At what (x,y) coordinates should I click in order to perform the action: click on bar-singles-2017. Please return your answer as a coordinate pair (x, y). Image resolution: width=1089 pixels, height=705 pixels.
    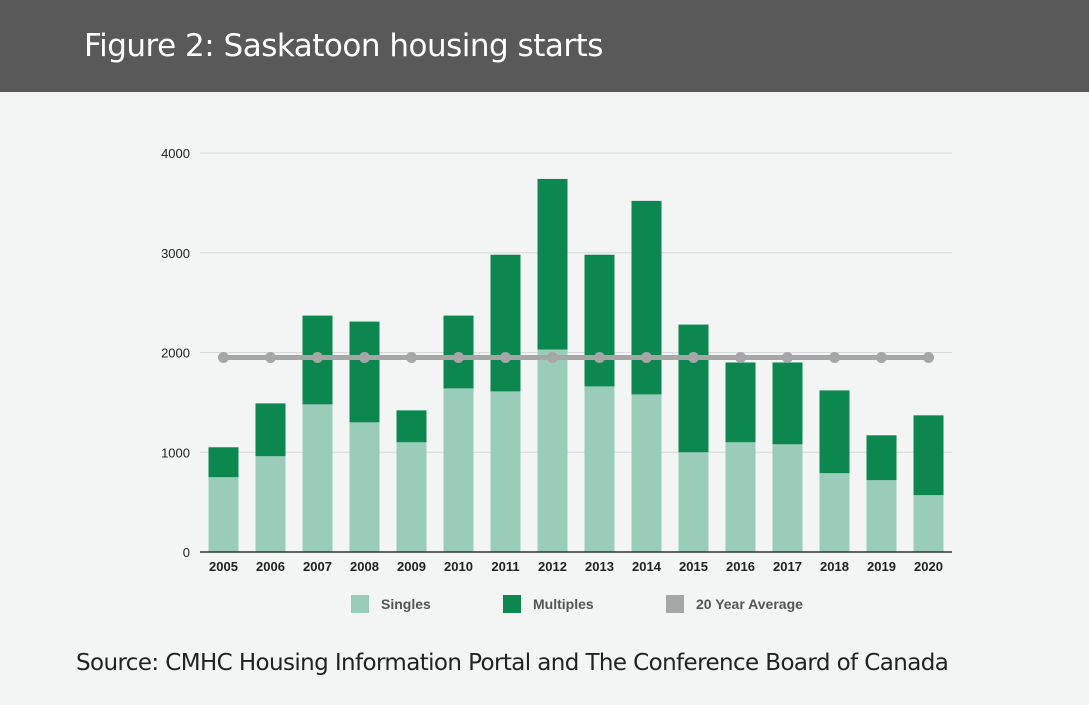
    Looking at the image, I should click on (787, 498).